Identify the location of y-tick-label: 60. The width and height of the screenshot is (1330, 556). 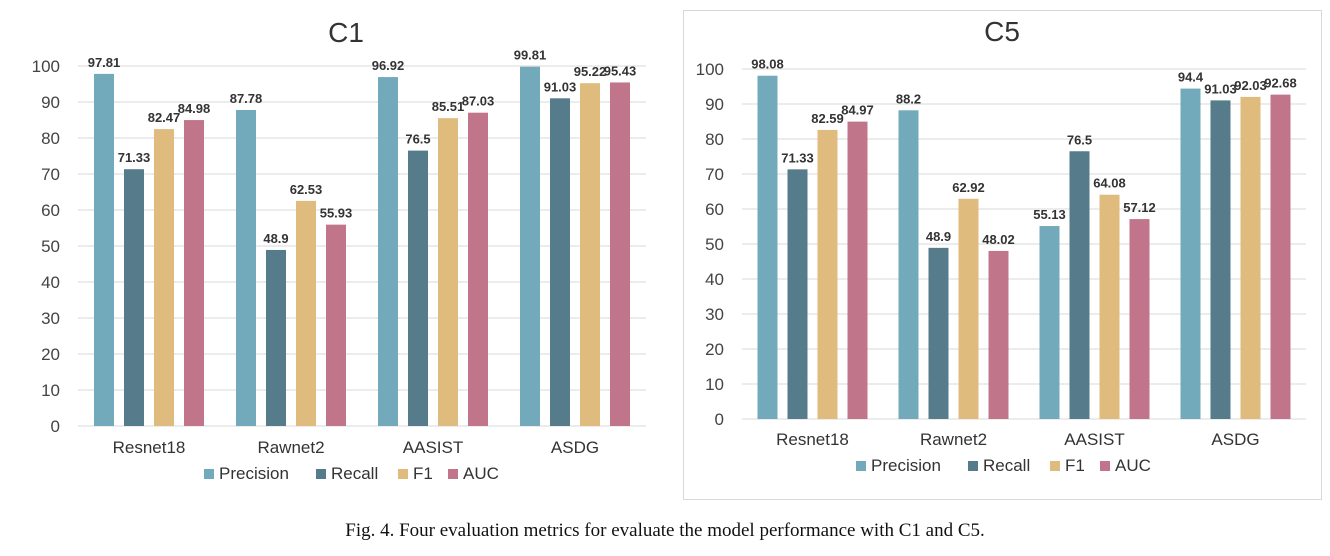
(714, 209).